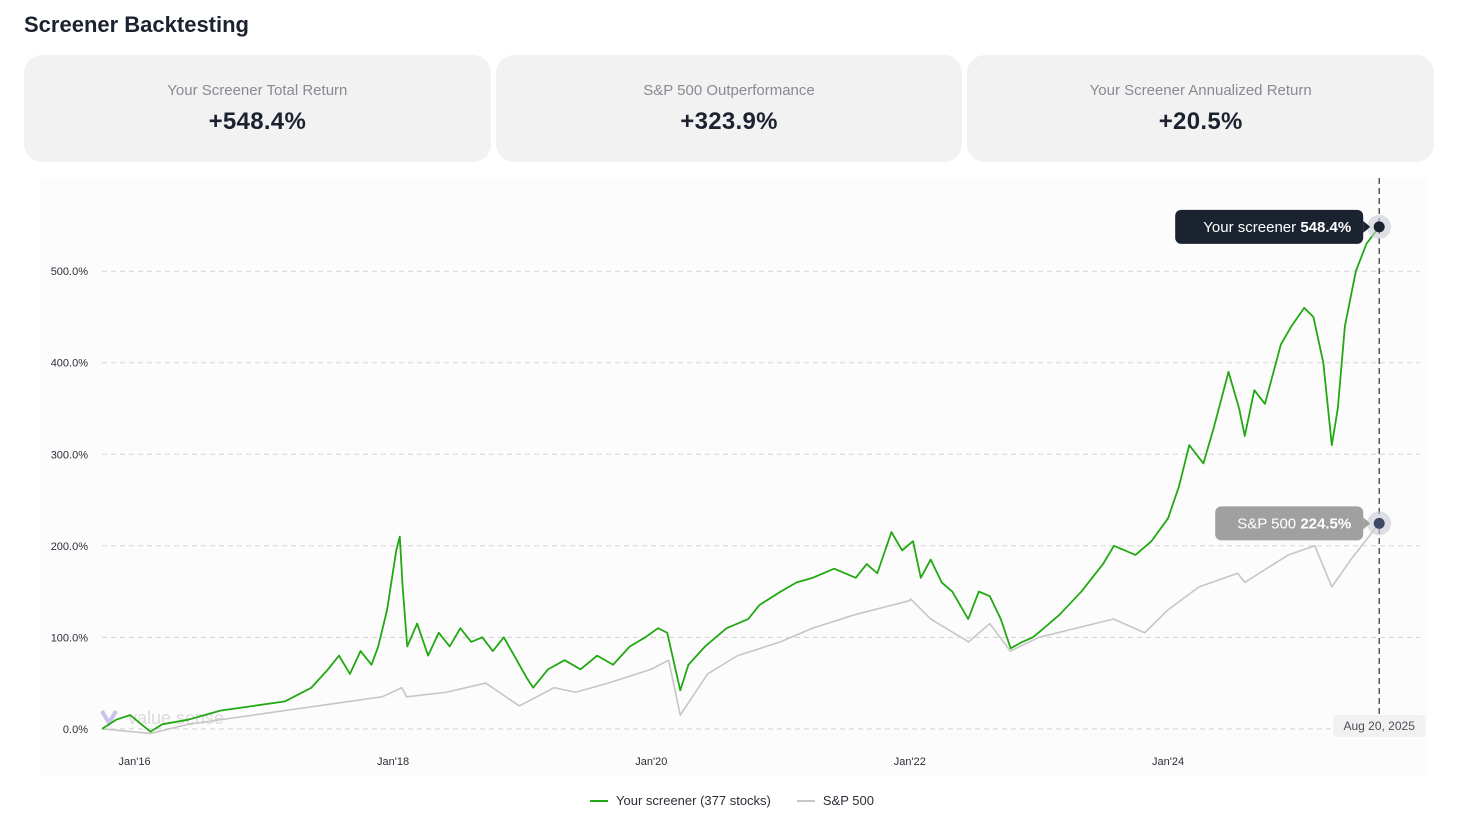  Describe the element at coordinates (1367, 523) in the screenshot. I see `sp500-tooltip-pointer` at that location.